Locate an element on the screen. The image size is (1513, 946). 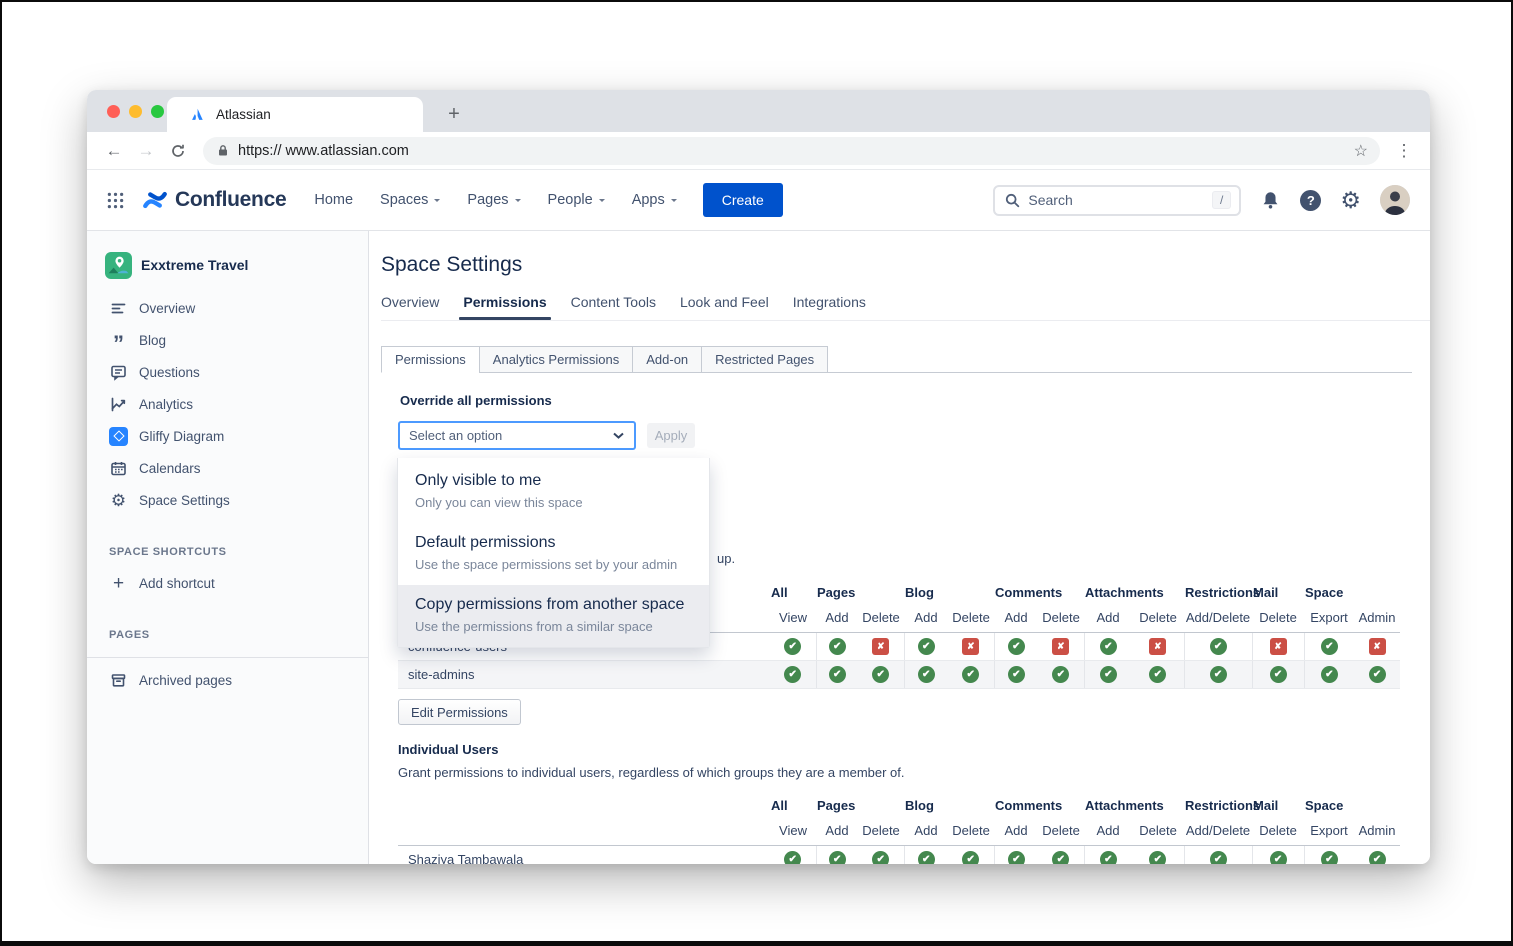
main-nav: Home Spaces Pages People Apps is located at coordinates (495, 200).